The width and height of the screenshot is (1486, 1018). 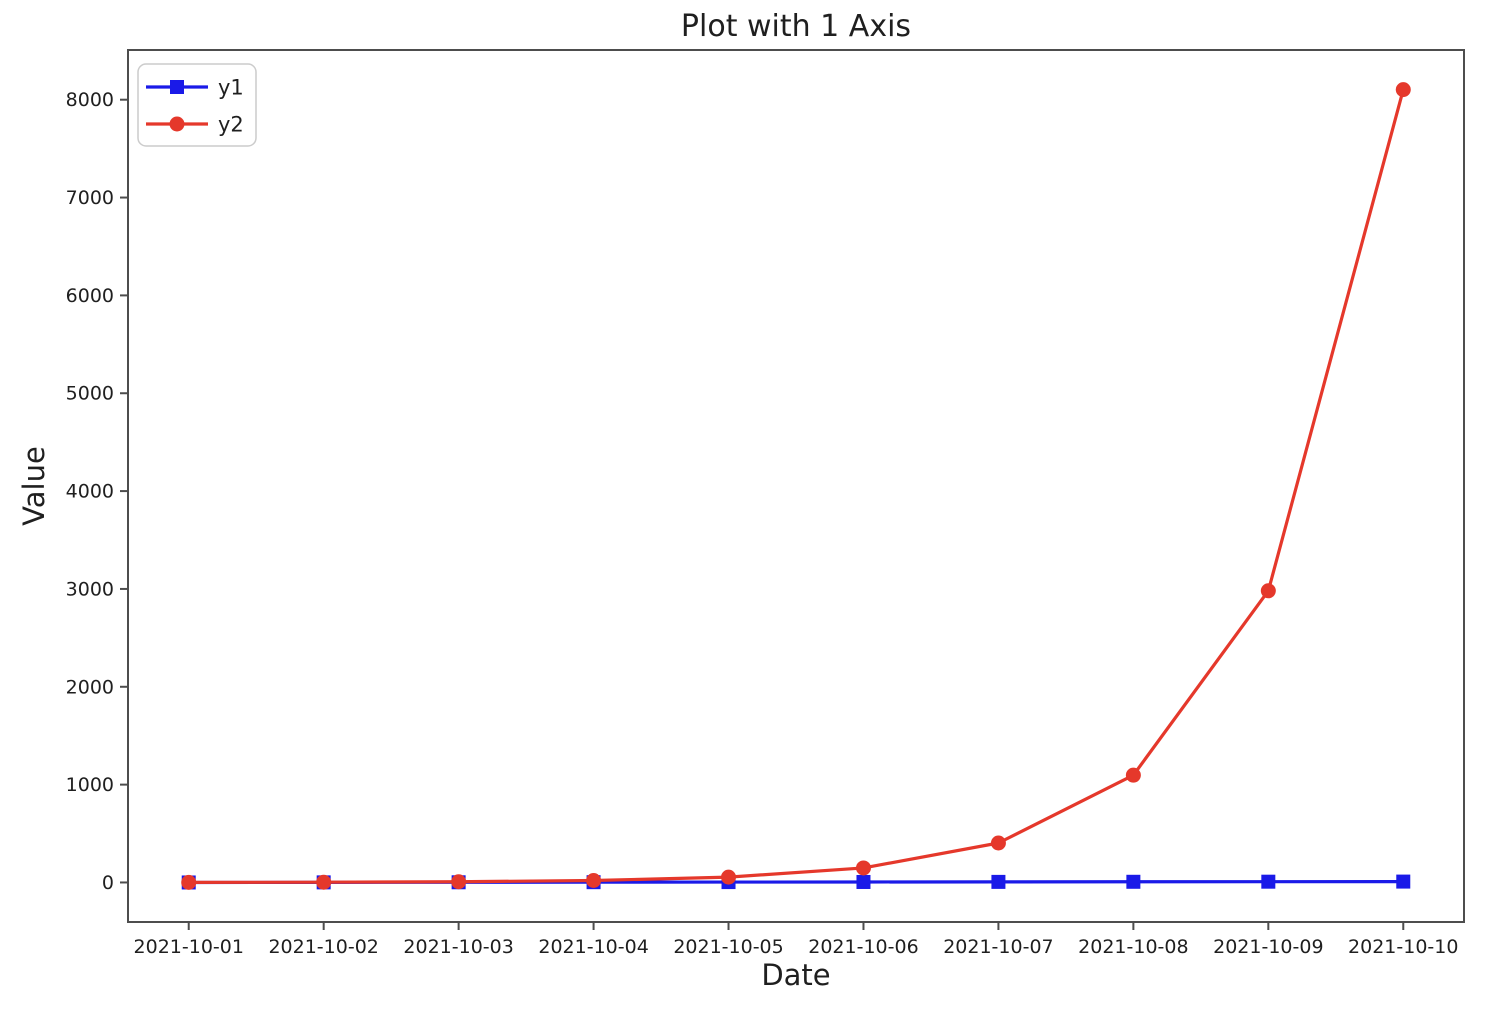 I want to click on y-tick-label: 8000, so click(x=90, y=100).